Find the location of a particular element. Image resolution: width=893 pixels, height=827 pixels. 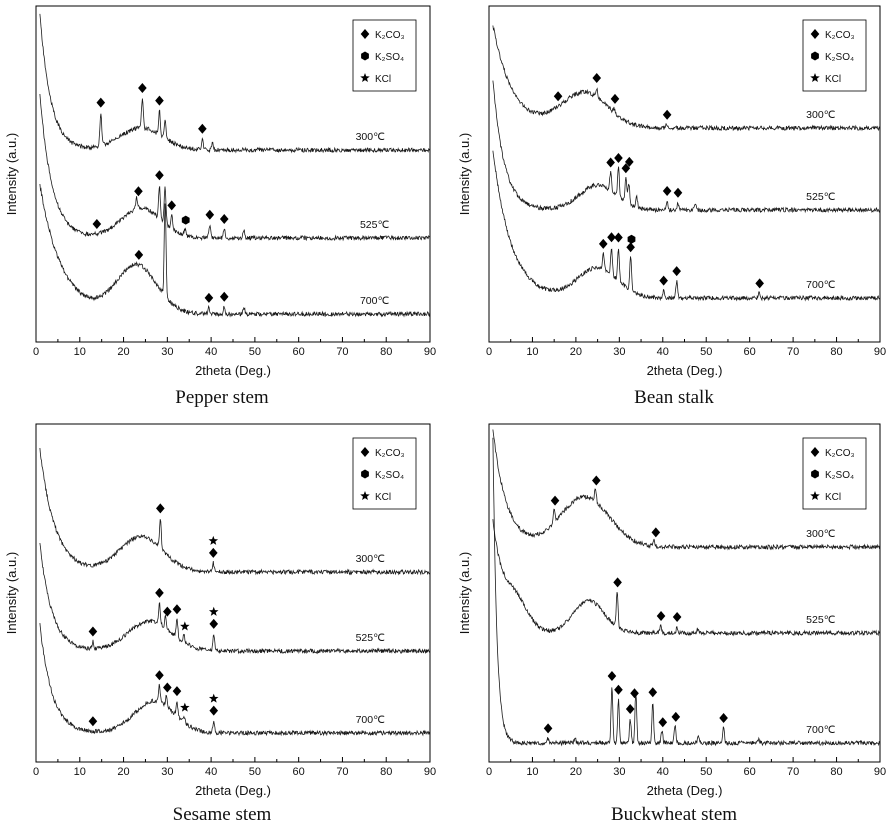

panel-caption: Sesame stem is located at coordinates (222, 814).